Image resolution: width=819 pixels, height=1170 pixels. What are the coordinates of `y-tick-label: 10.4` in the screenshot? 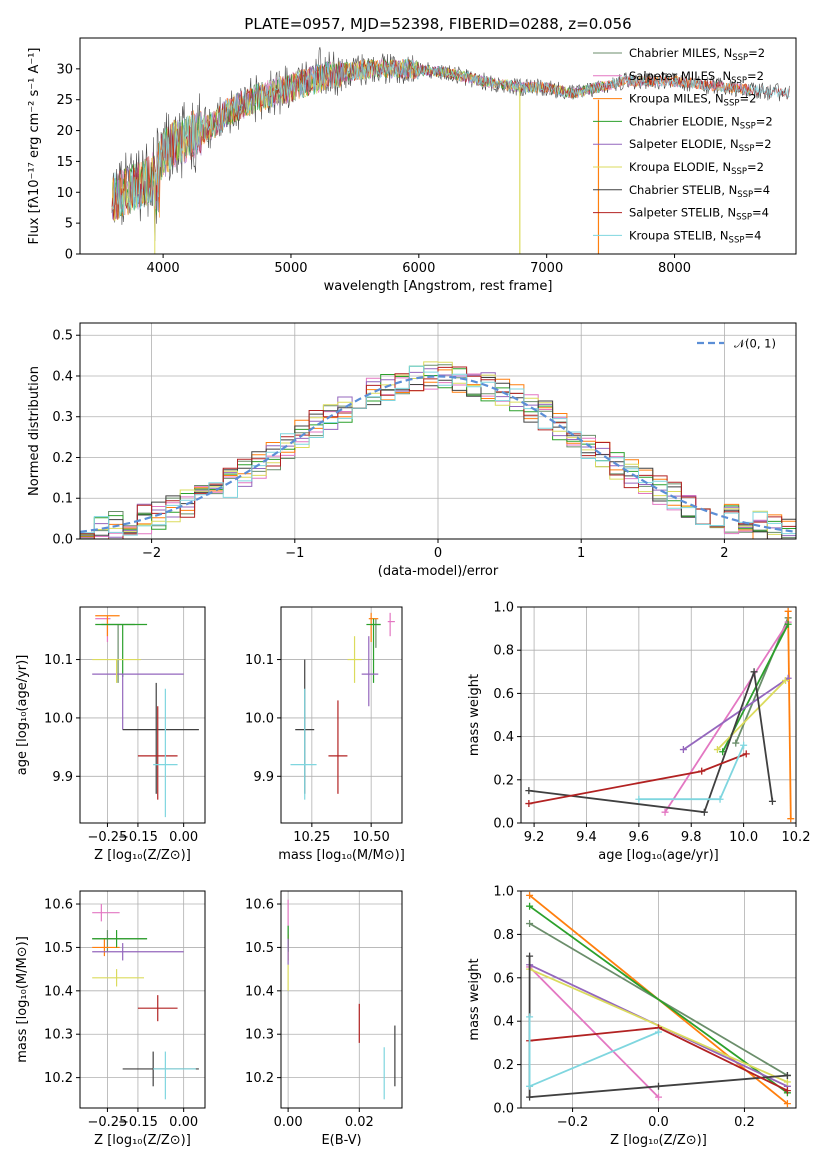 It's located at (259, 991).